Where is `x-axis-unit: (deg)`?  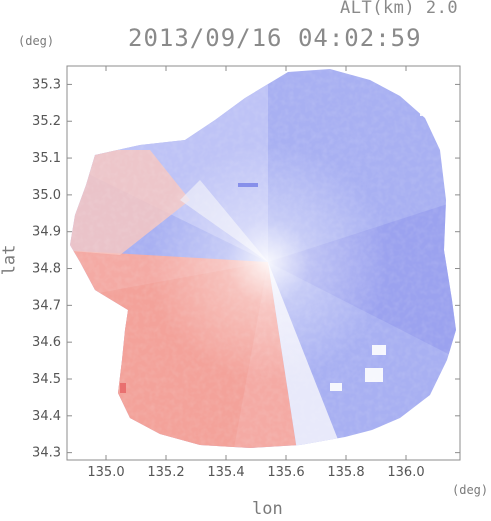 x-axis-unit: (deg) is located at coordinates (470, 490).